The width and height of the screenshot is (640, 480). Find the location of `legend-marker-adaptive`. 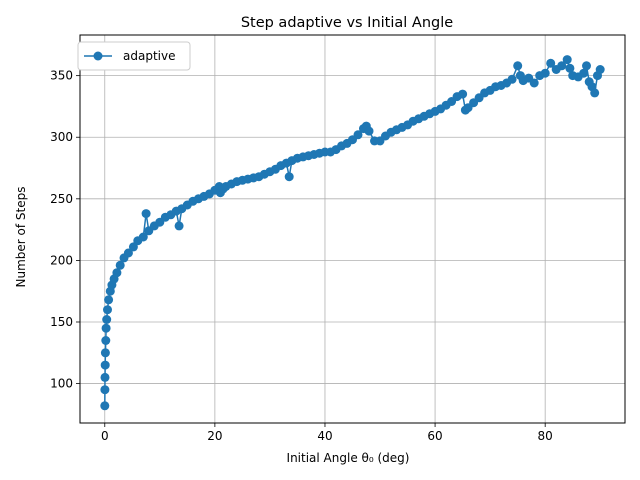

legend-marker-adaptive is located at coordinates (98, 56).